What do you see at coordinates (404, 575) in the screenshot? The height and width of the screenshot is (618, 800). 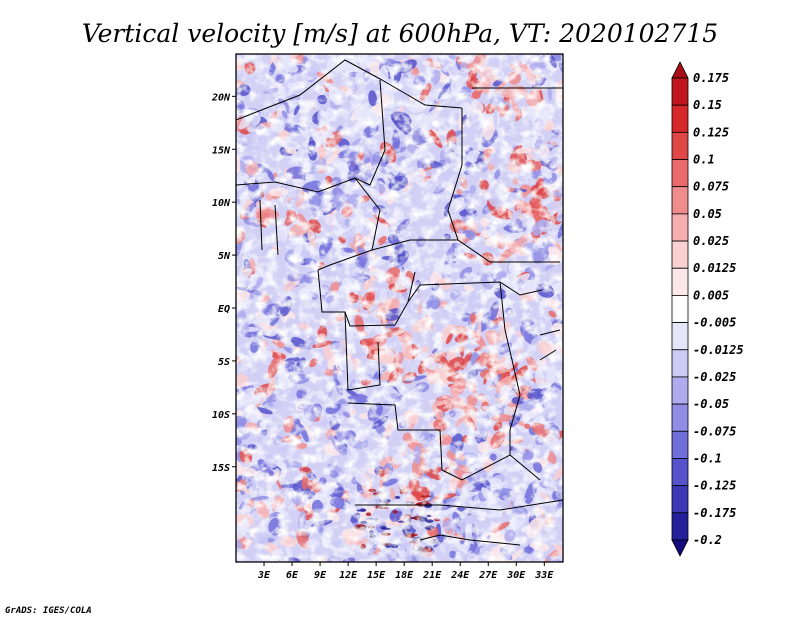 I see `x-tick-label: 18E` at bounding box center [404, 575].